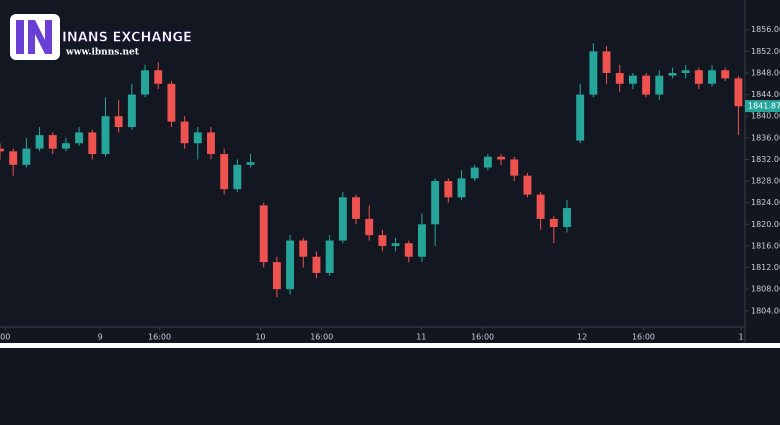 This screenshot has height=425, width=780. What do you see at coordinates (260, 337) in the screenshot?
I see `x-tick-label: 10` at bounding box center [260, 337].